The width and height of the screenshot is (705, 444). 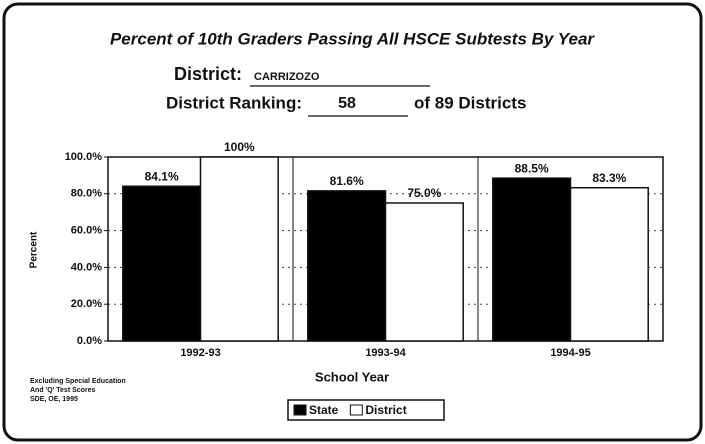 What do you see at coordinates (234, 102) in the screenshot?
I see `ranking-label: District Ranking:` at bounding box center [234, 102].